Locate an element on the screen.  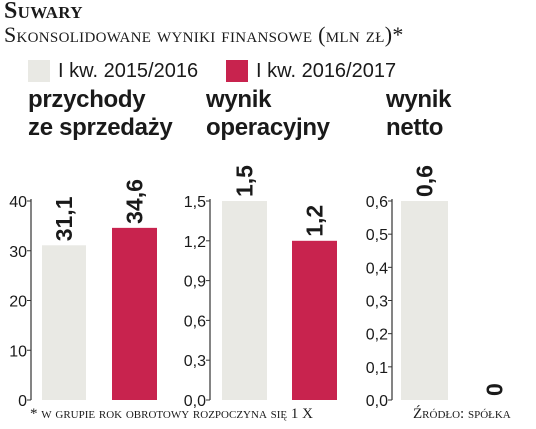
y-tick-label-revenue-1: 10 is located at coordinates (18, 351).